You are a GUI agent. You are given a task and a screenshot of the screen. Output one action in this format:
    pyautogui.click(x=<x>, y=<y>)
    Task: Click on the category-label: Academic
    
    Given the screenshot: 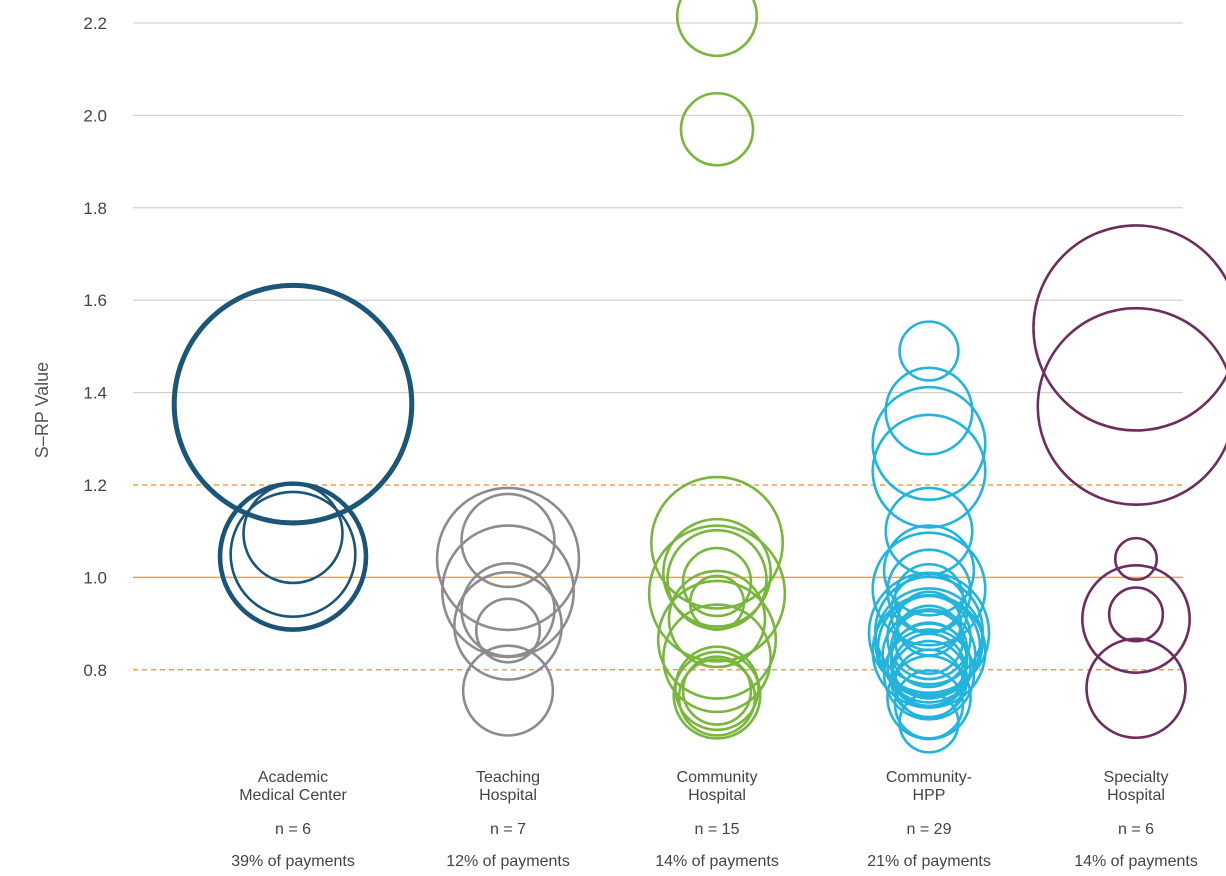 What is the action you would take?
    pyautogui.click(x=293, y=777)
    